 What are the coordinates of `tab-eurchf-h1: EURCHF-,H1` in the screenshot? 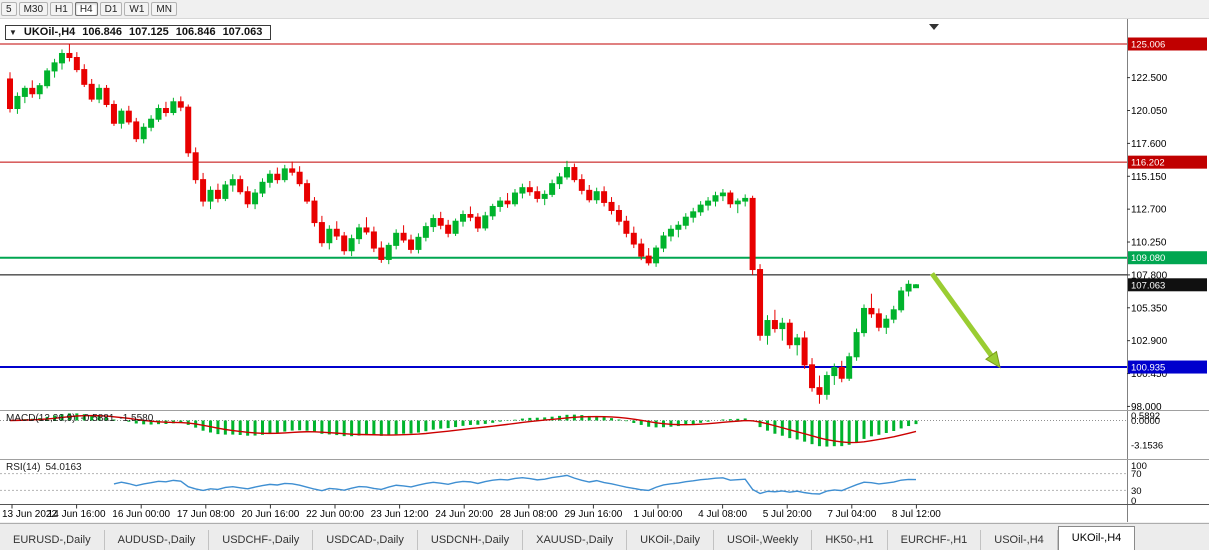 It's located at (935, 540).